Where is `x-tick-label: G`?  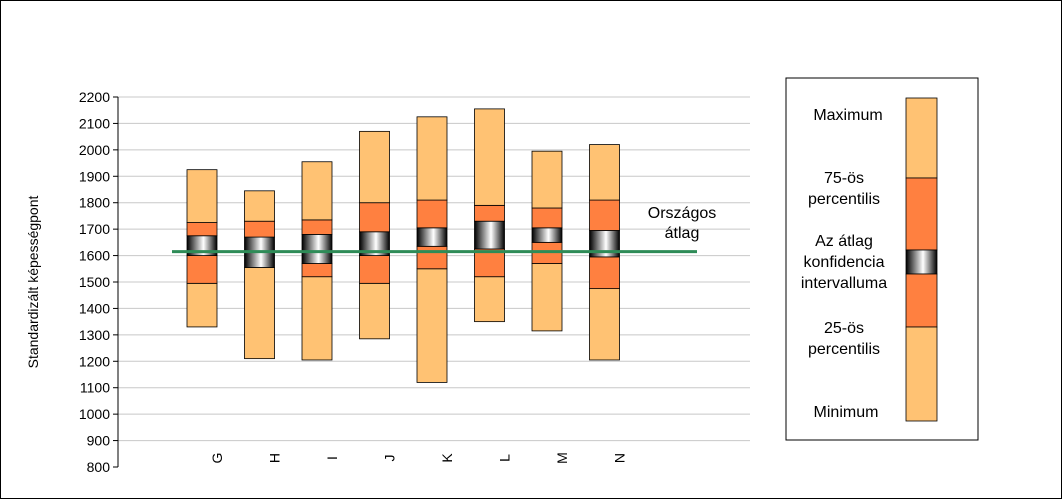
x-tick-label: G is located at coordinates (217, 458).